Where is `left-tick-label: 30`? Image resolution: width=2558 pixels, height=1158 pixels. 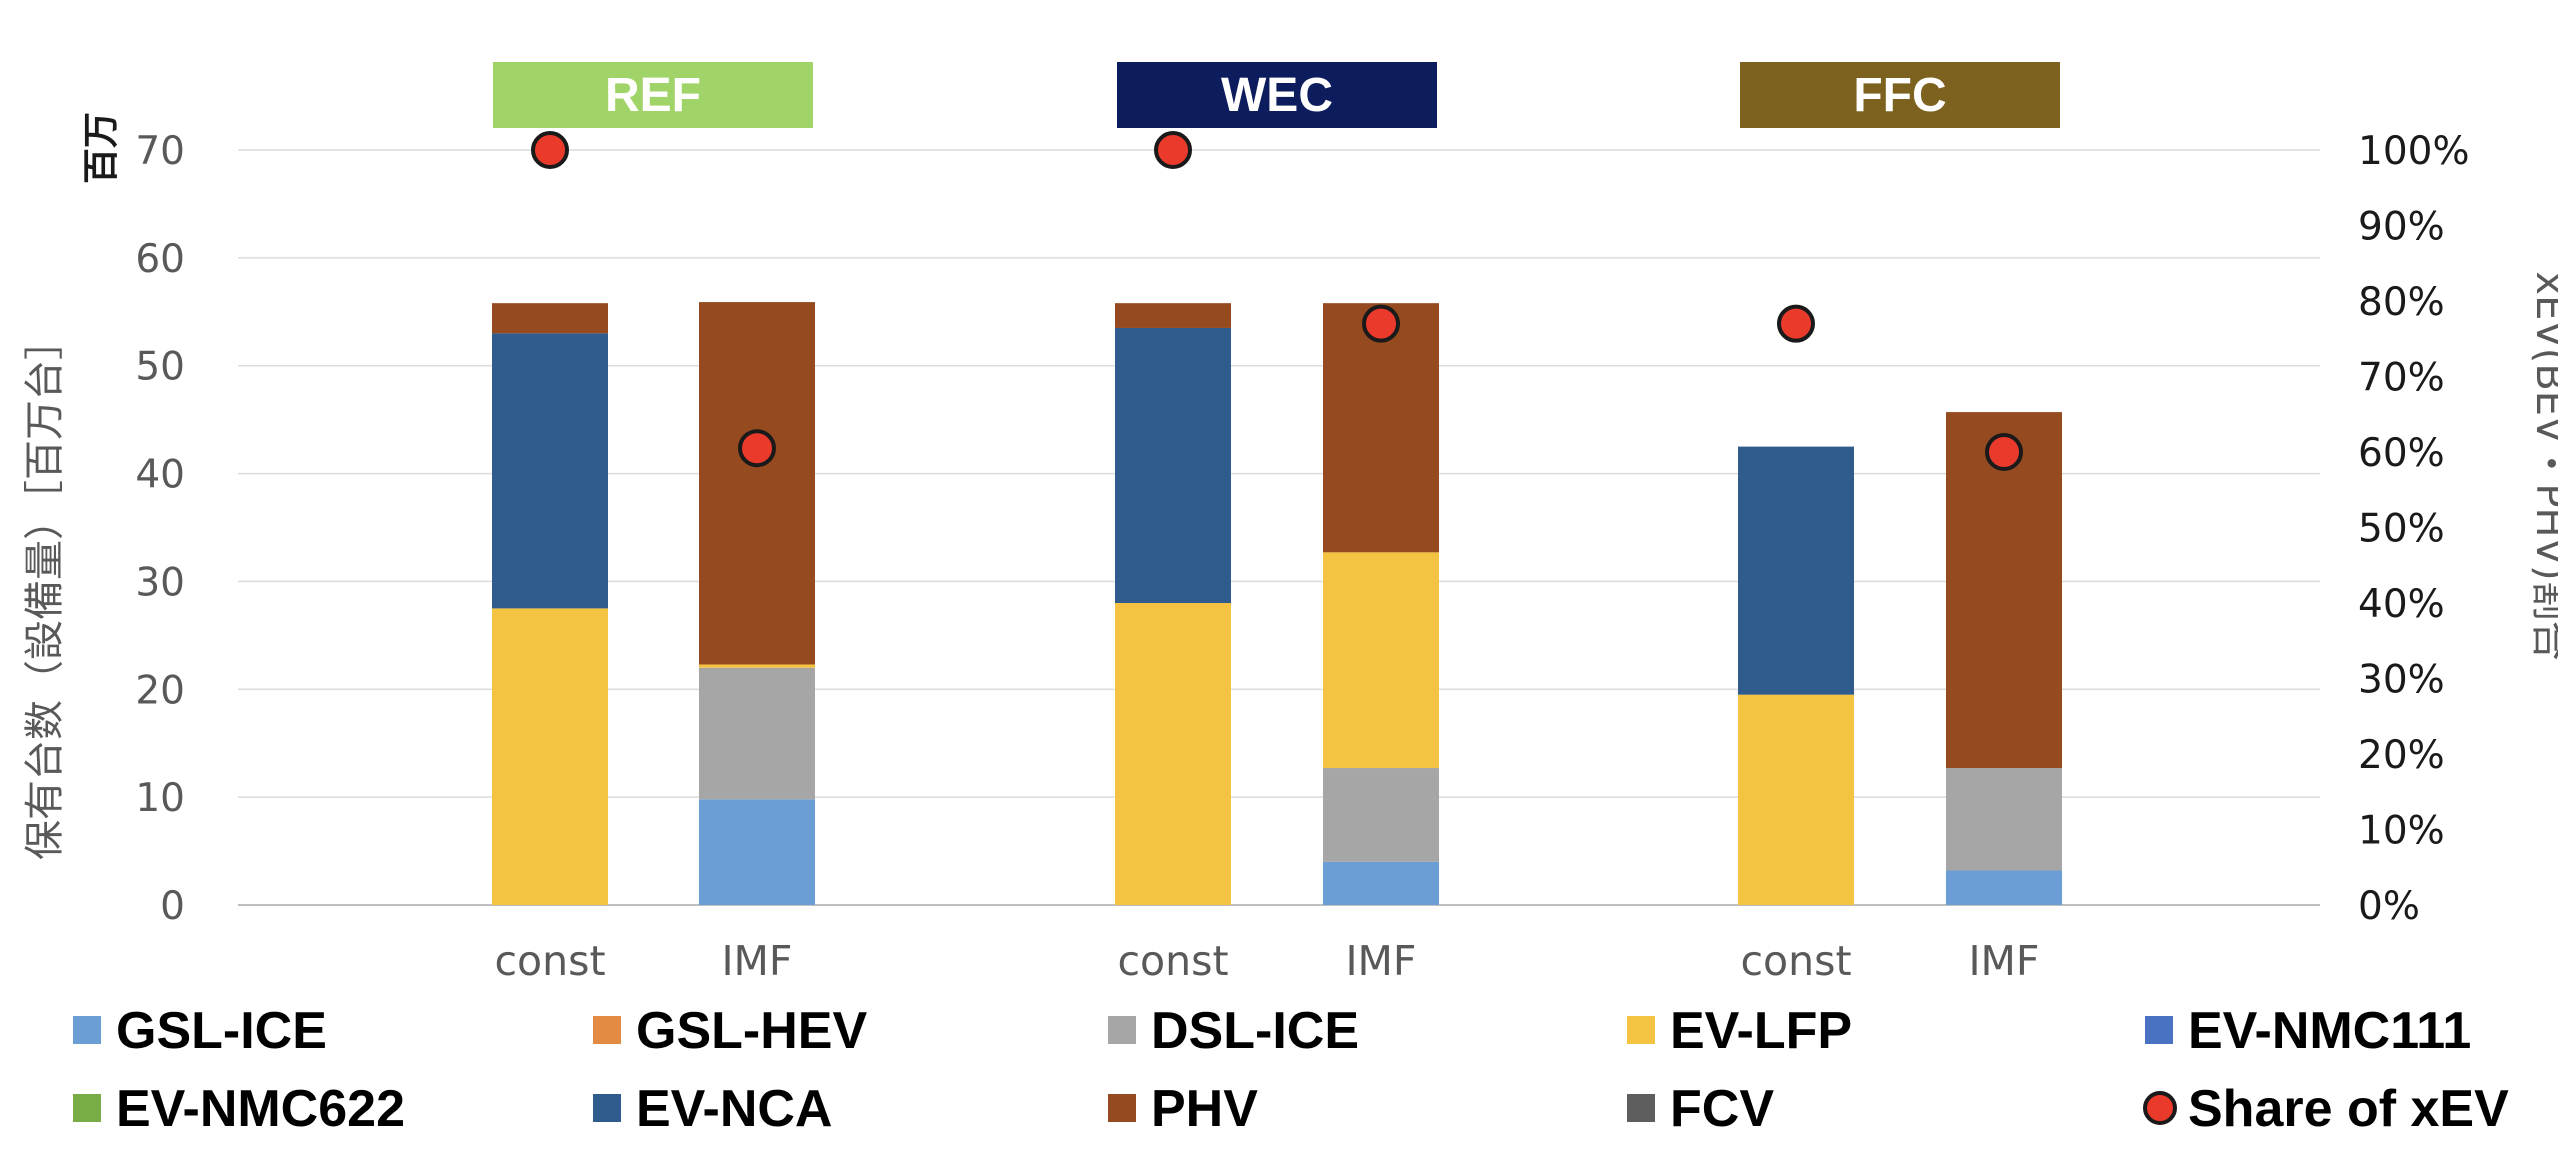
left-tick-label: 30 is located at coordinates (160, 582).